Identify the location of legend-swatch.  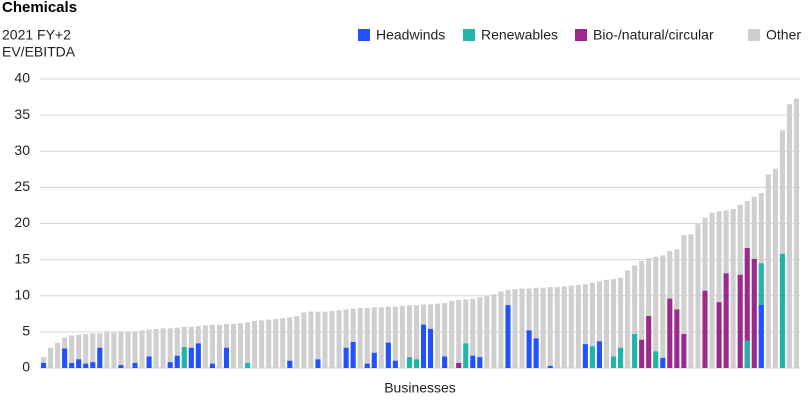
(364, 35).